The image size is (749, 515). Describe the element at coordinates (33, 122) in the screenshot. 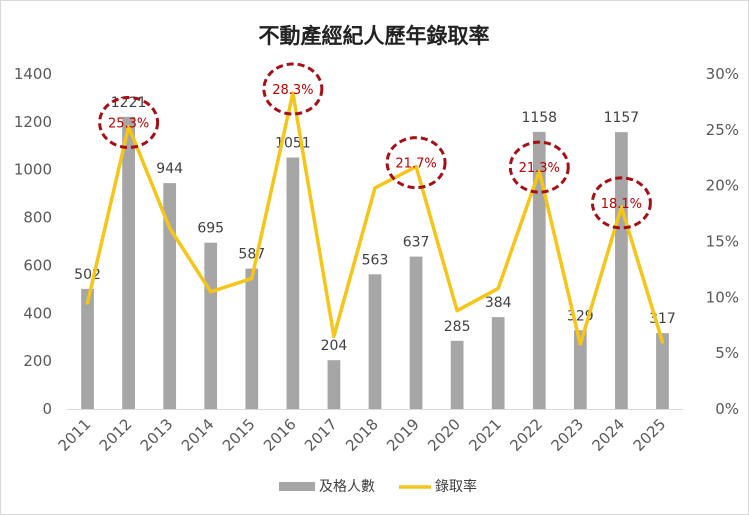

I see `left-axis-tick-label: 1200` at that location.